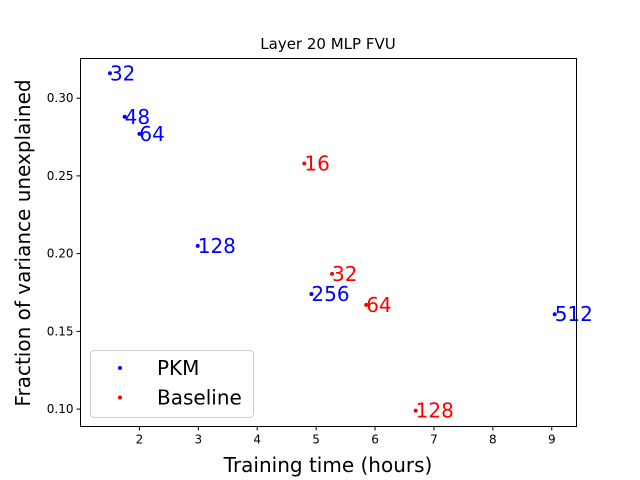 The width and height of the screenshot is (640, 480). I want to click on legend: PKM Baseline, so click(172, 384).